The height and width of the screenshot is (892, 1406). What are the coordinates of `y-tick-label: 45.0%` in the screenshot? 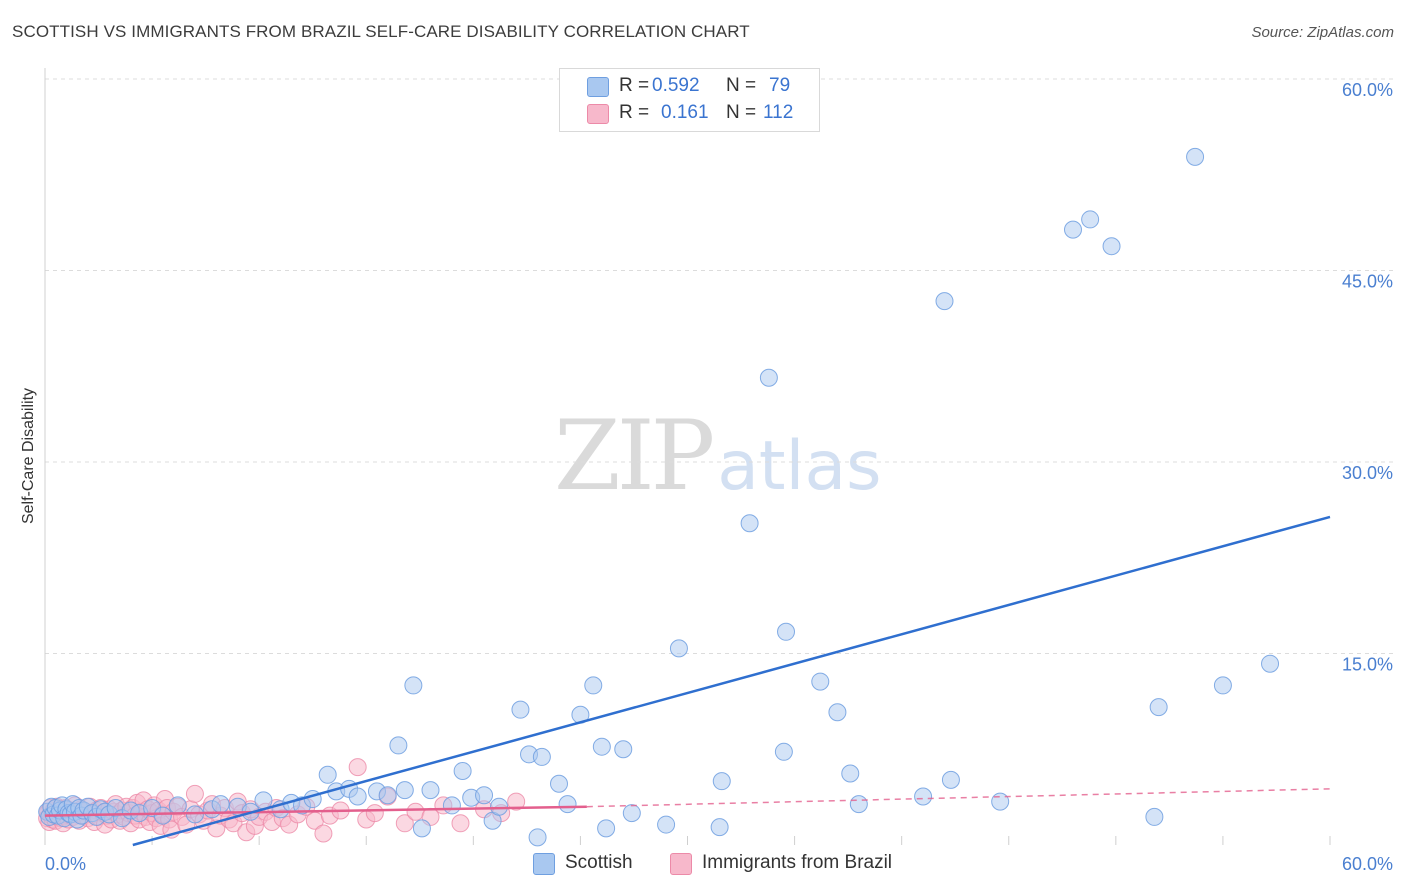 It's located at (1367, 282).